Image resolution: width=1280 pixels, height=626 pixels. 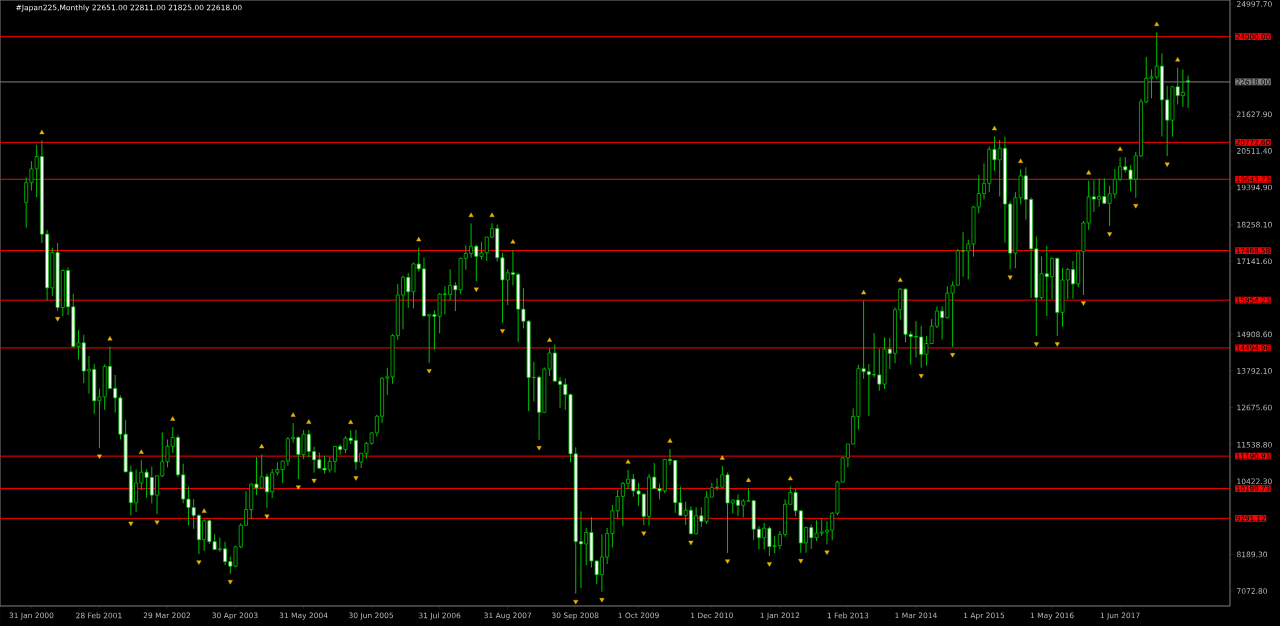 What do you see at coordinates (1188, 92) in the screenshot?
I see `candlestick` at bounding box center [1188, 92].